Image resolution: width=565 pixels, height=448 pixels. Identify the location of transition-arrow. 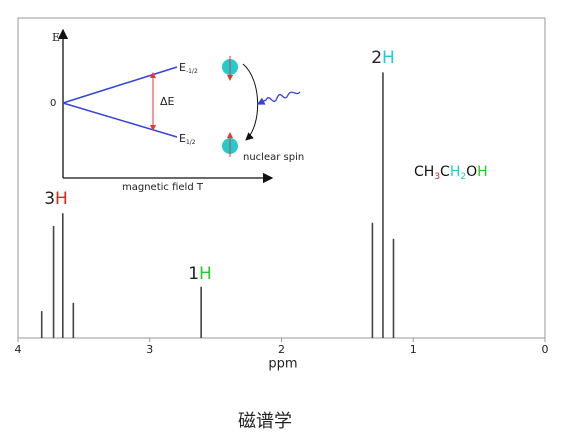
(250, 102).